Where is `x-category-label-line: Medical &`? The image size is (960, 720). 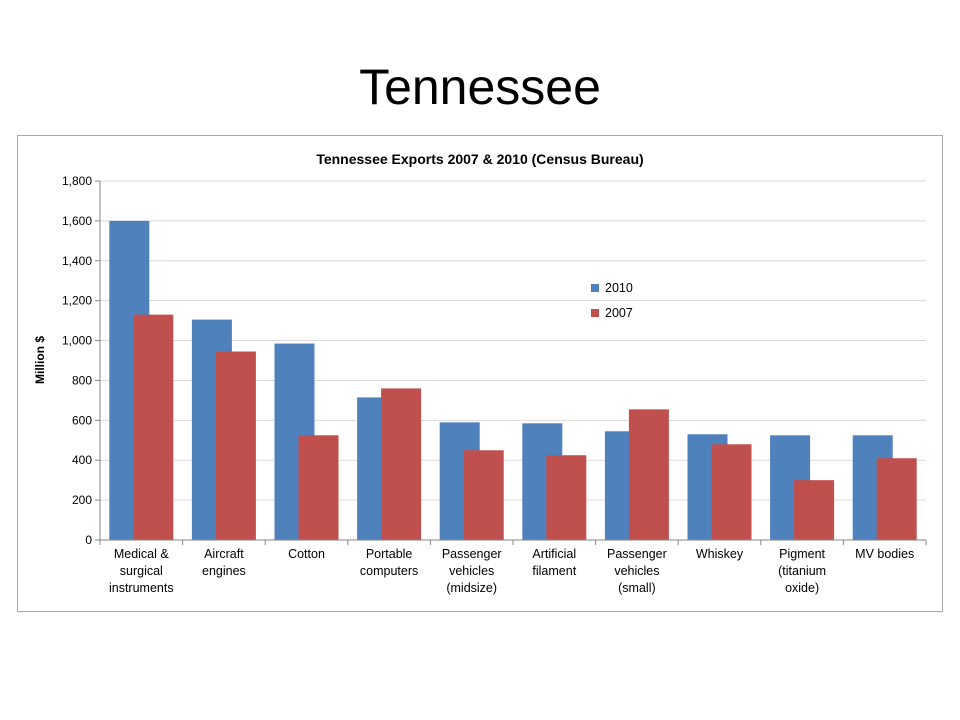
x-category-label-line: Medical & is located at coordinates (142, 554).